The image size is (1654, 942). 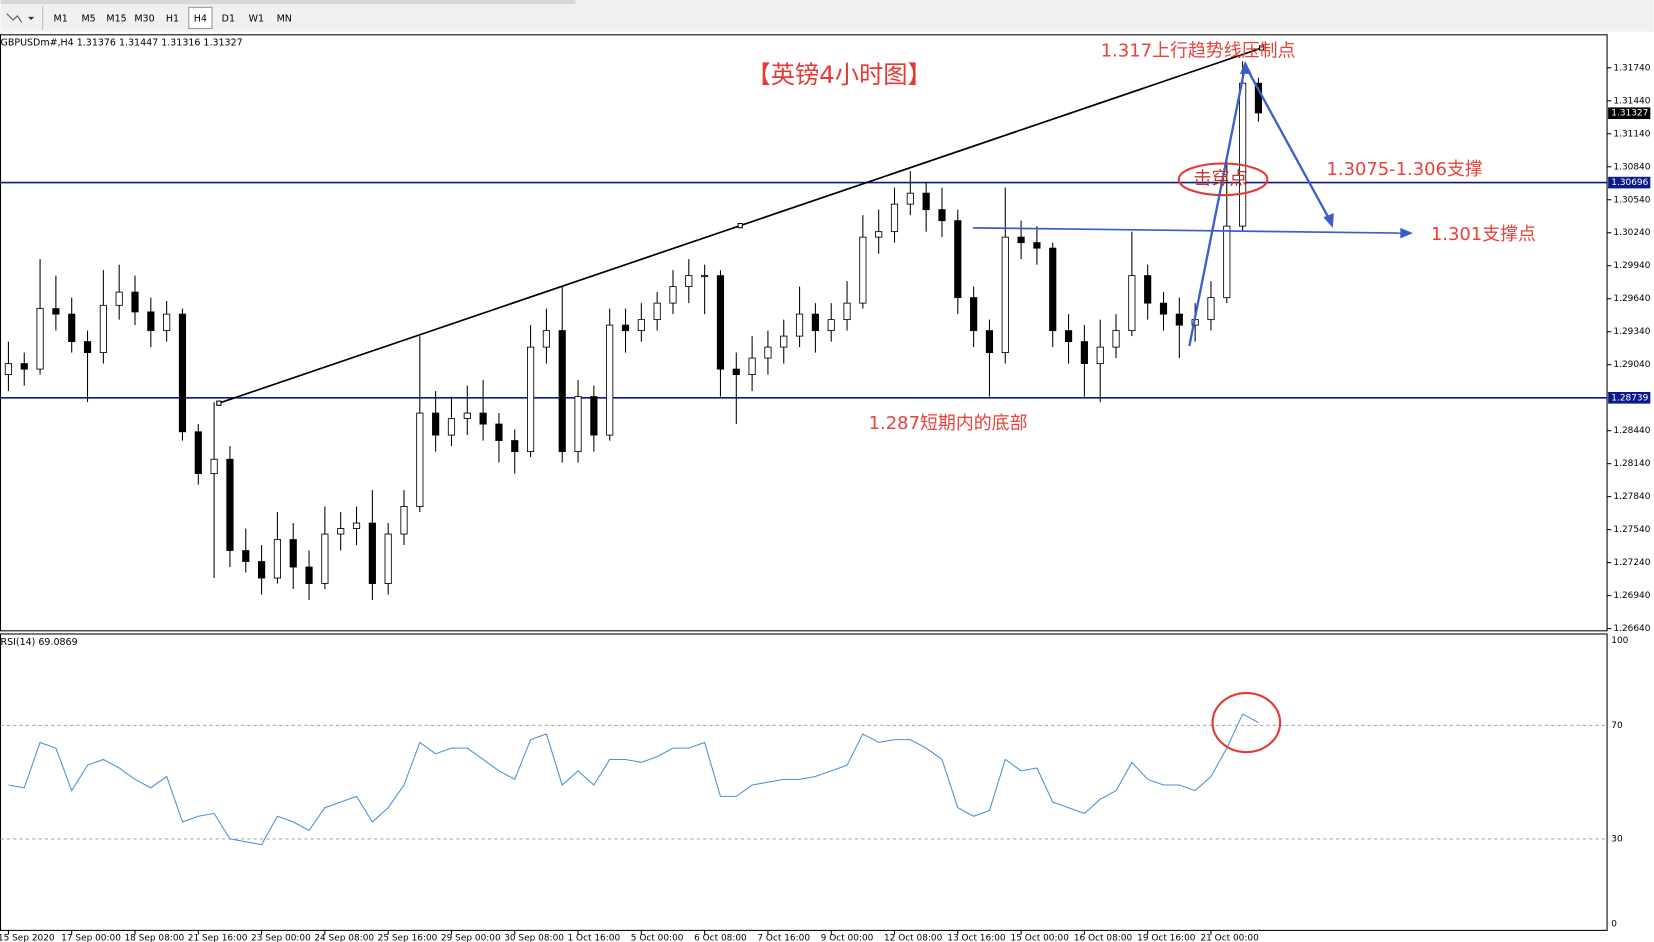 What do you see at coordinates (116, 18) in the screenshot?
I see `timeframe-button: M15` at bounding box center [116, 18].